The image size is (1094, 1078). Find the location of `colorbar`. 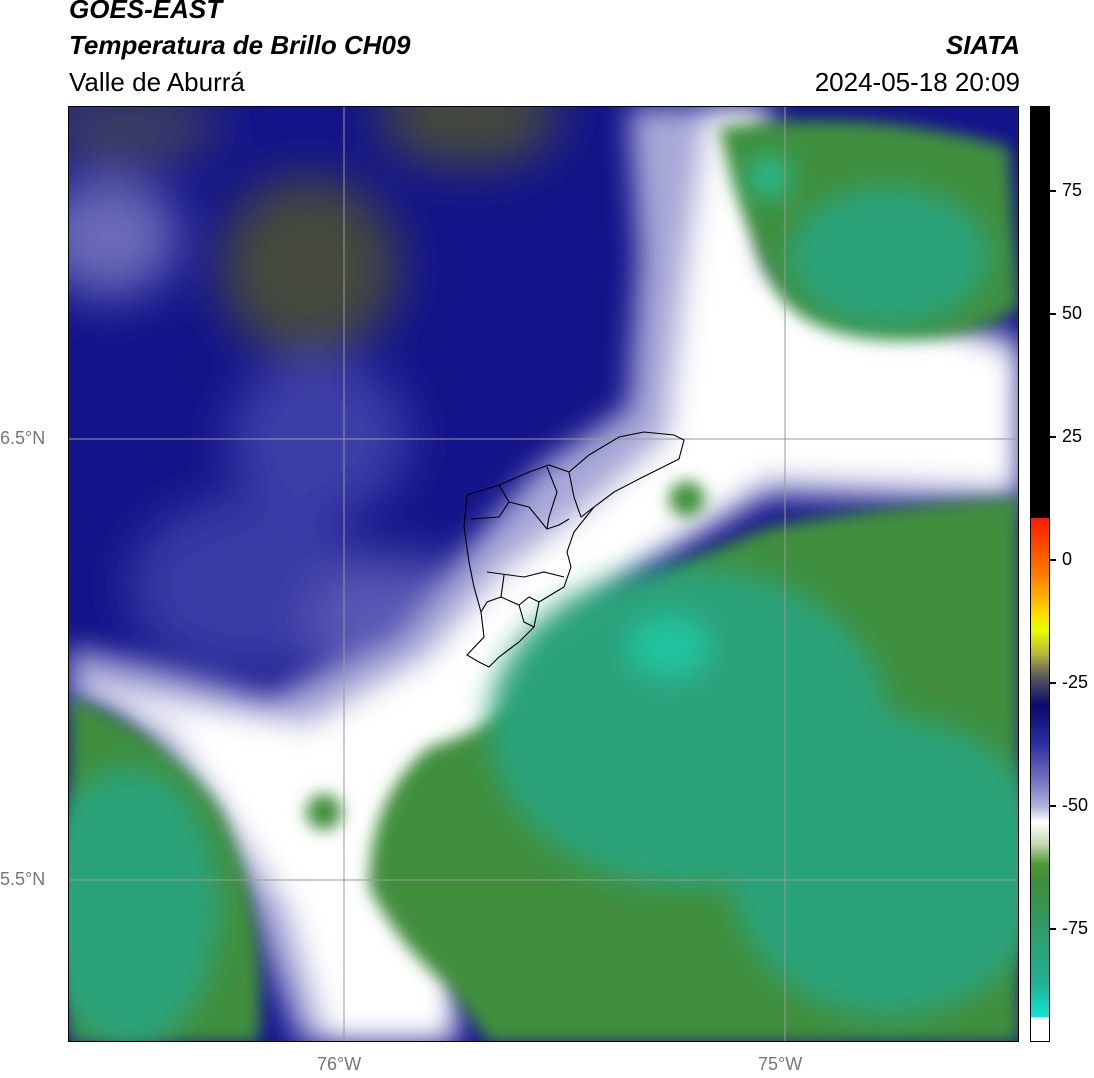

colorbar is located at coordinates (1040, 574).